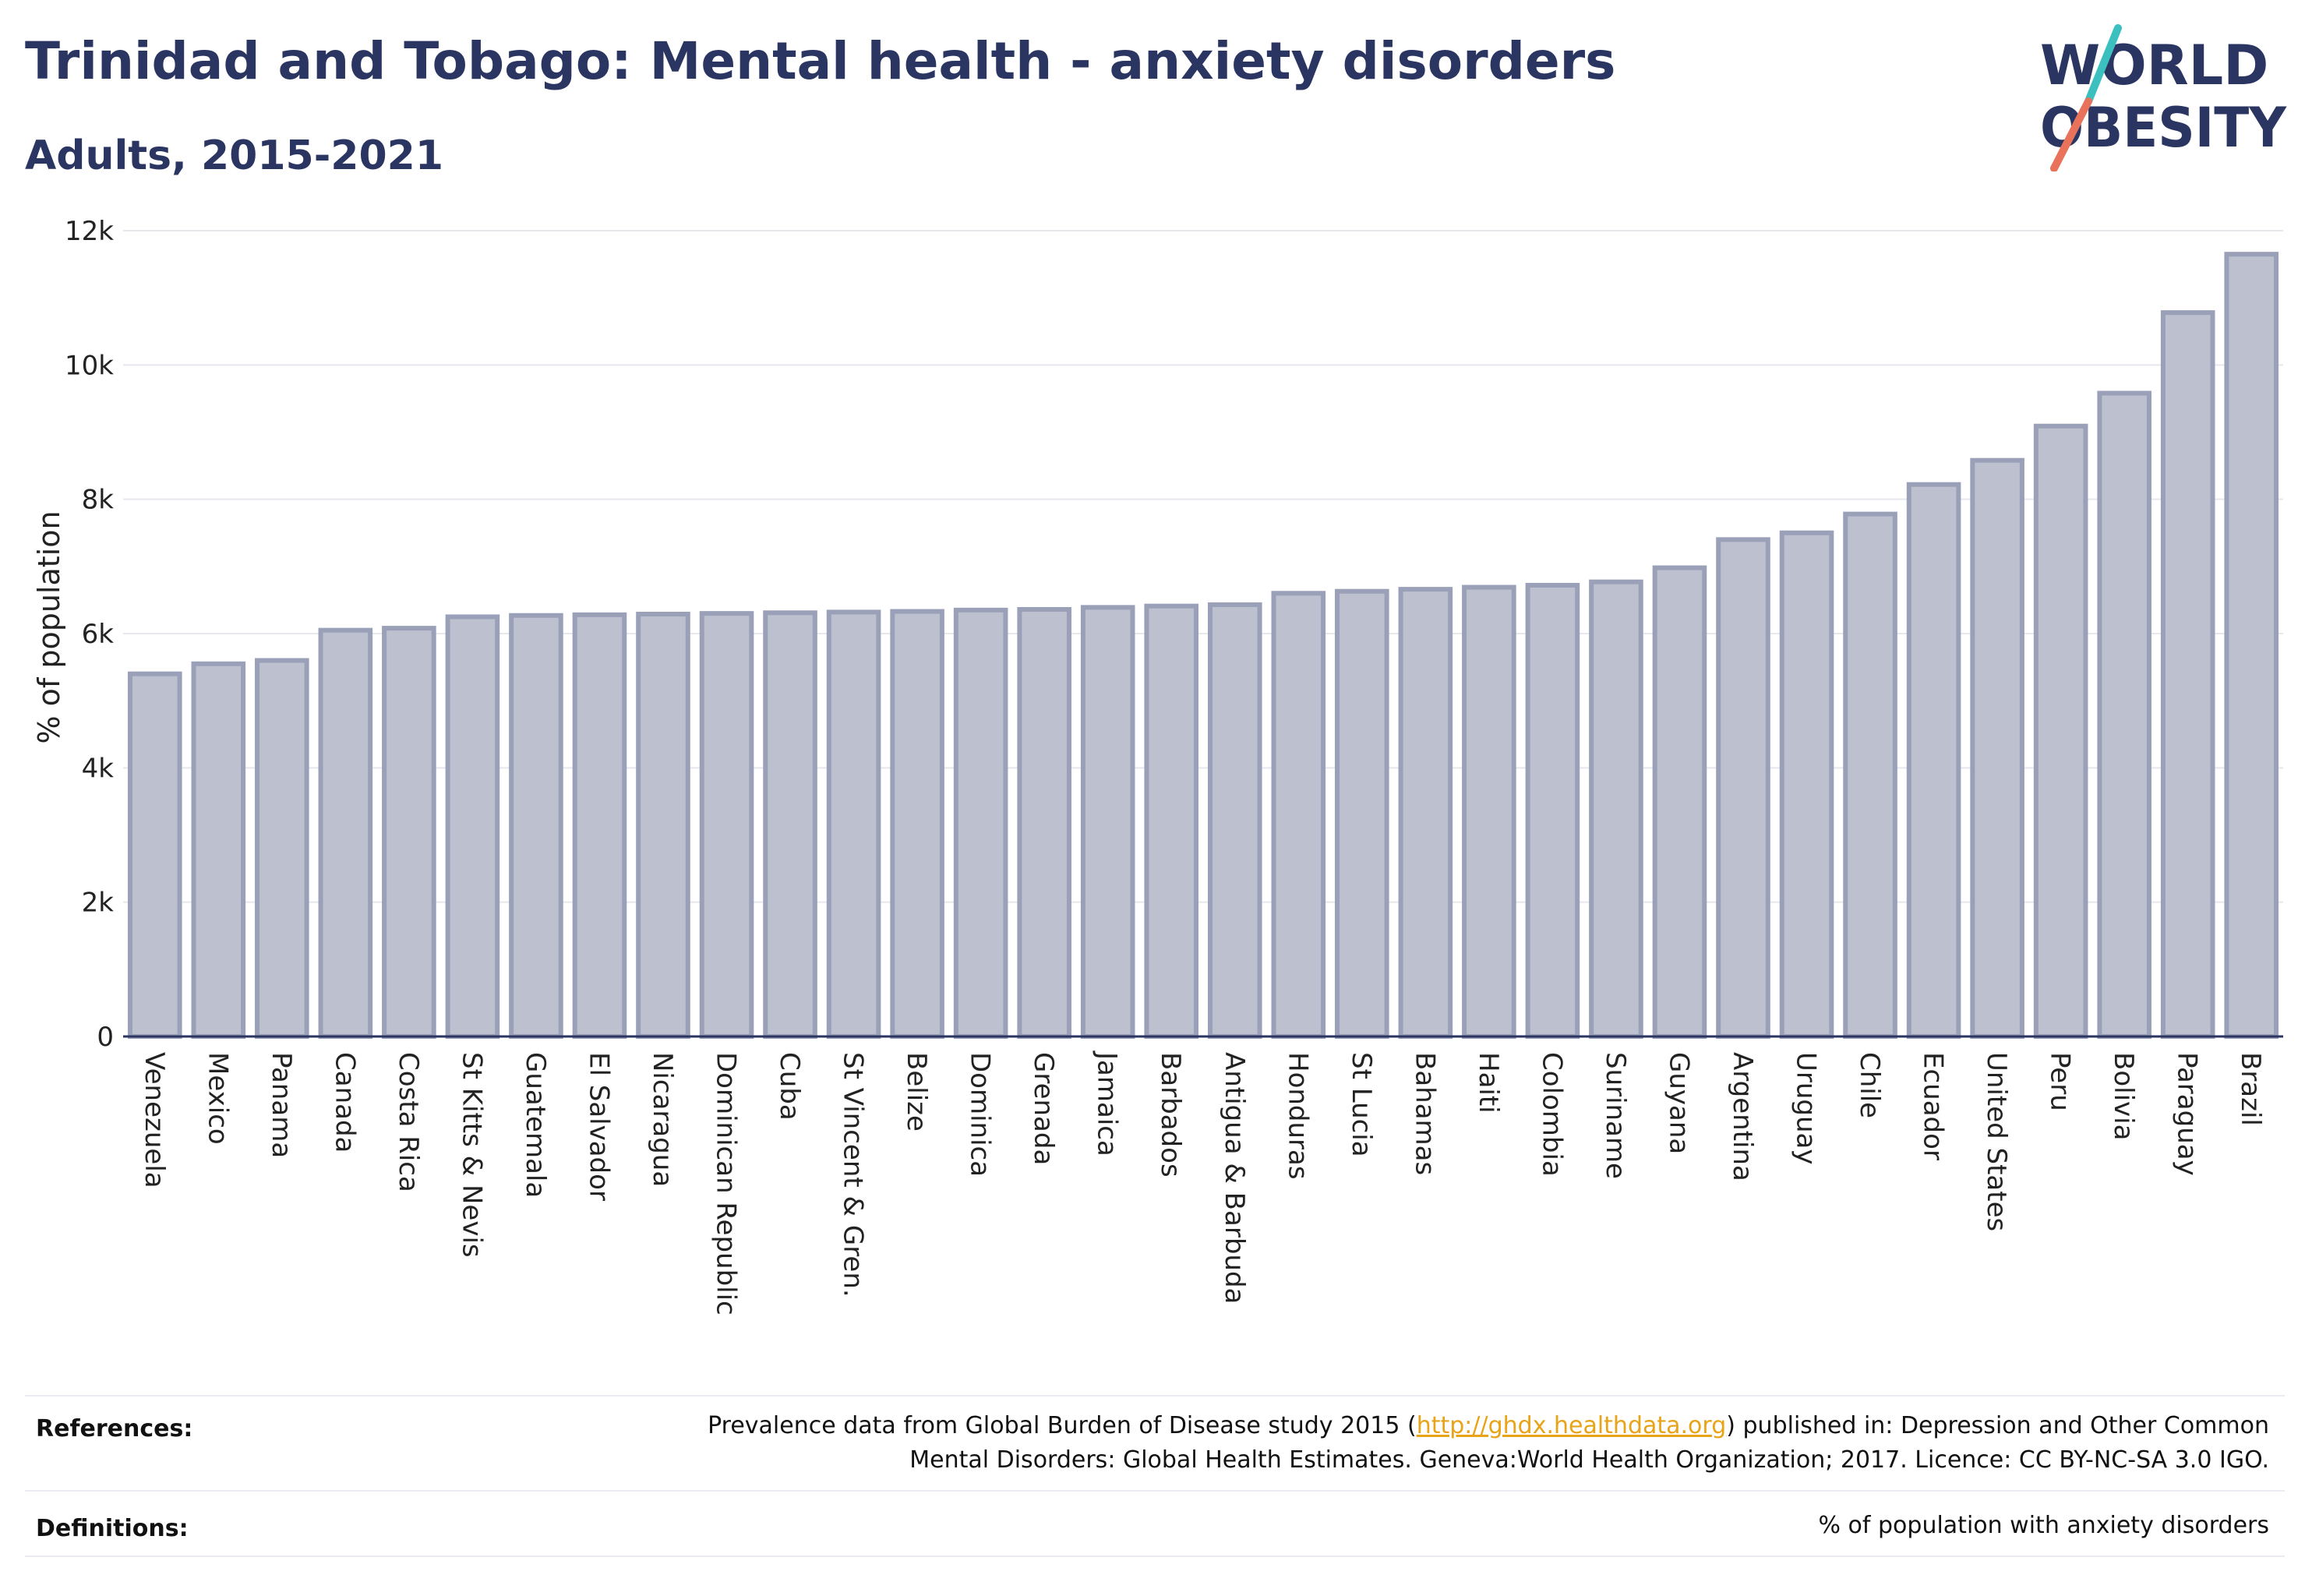 The width and height of the screenshot is (2305, 1596). What do you see at coordinates (281, 1105) in the screenshot?
I see `x-tick-label: Panama` at bounding box center [281, 1105].